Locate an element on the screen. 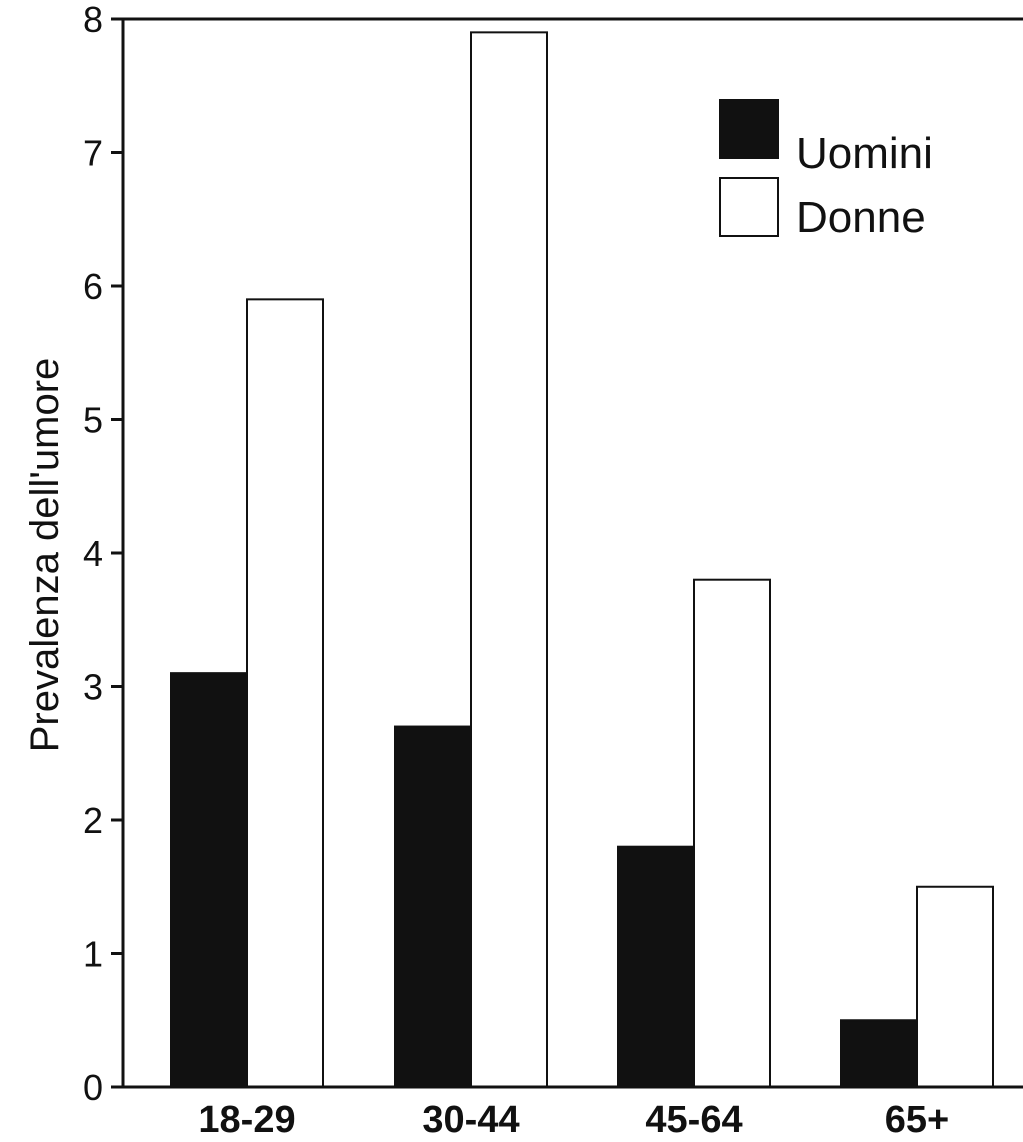 This screenshot has height=1142, width=1023. y-axis-title: Prevalenza dell'umore is located at coordinates (45, 555).